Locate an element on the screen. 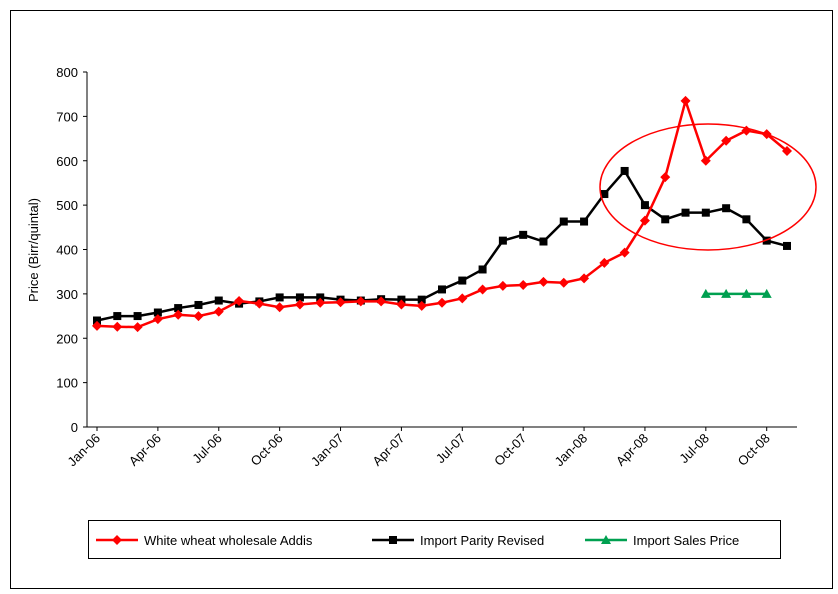 The height and width of the screenshot is (594, 838). y-tick-label: 700 is located at coordinates (67, 116).